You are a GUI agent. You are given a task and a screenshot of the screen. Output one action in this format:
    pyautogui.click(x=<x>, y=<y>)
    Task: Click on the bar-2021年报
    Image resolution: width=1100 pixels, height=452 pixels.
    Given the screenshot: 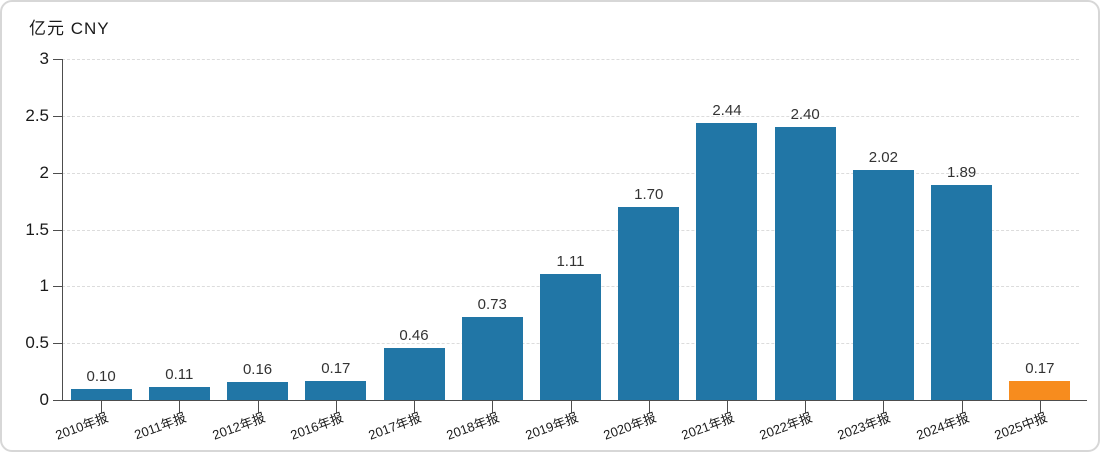 What is the action you would take?
    pyautogui.click(x=727, y=261)
    